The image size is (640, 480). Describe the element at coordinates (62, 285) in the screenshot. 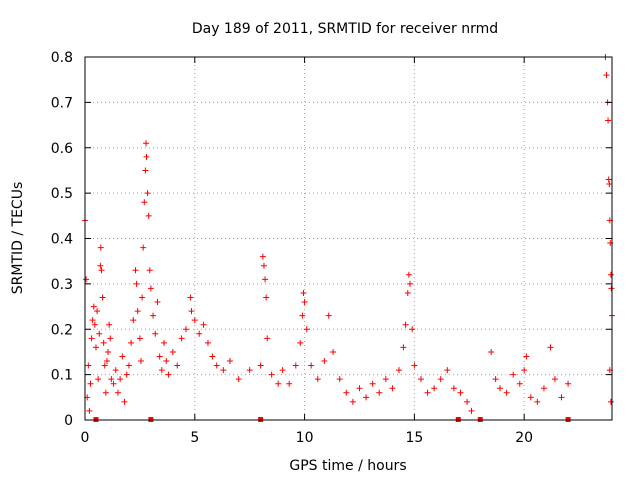

I see `y-tick-label: 0.3` at that location.